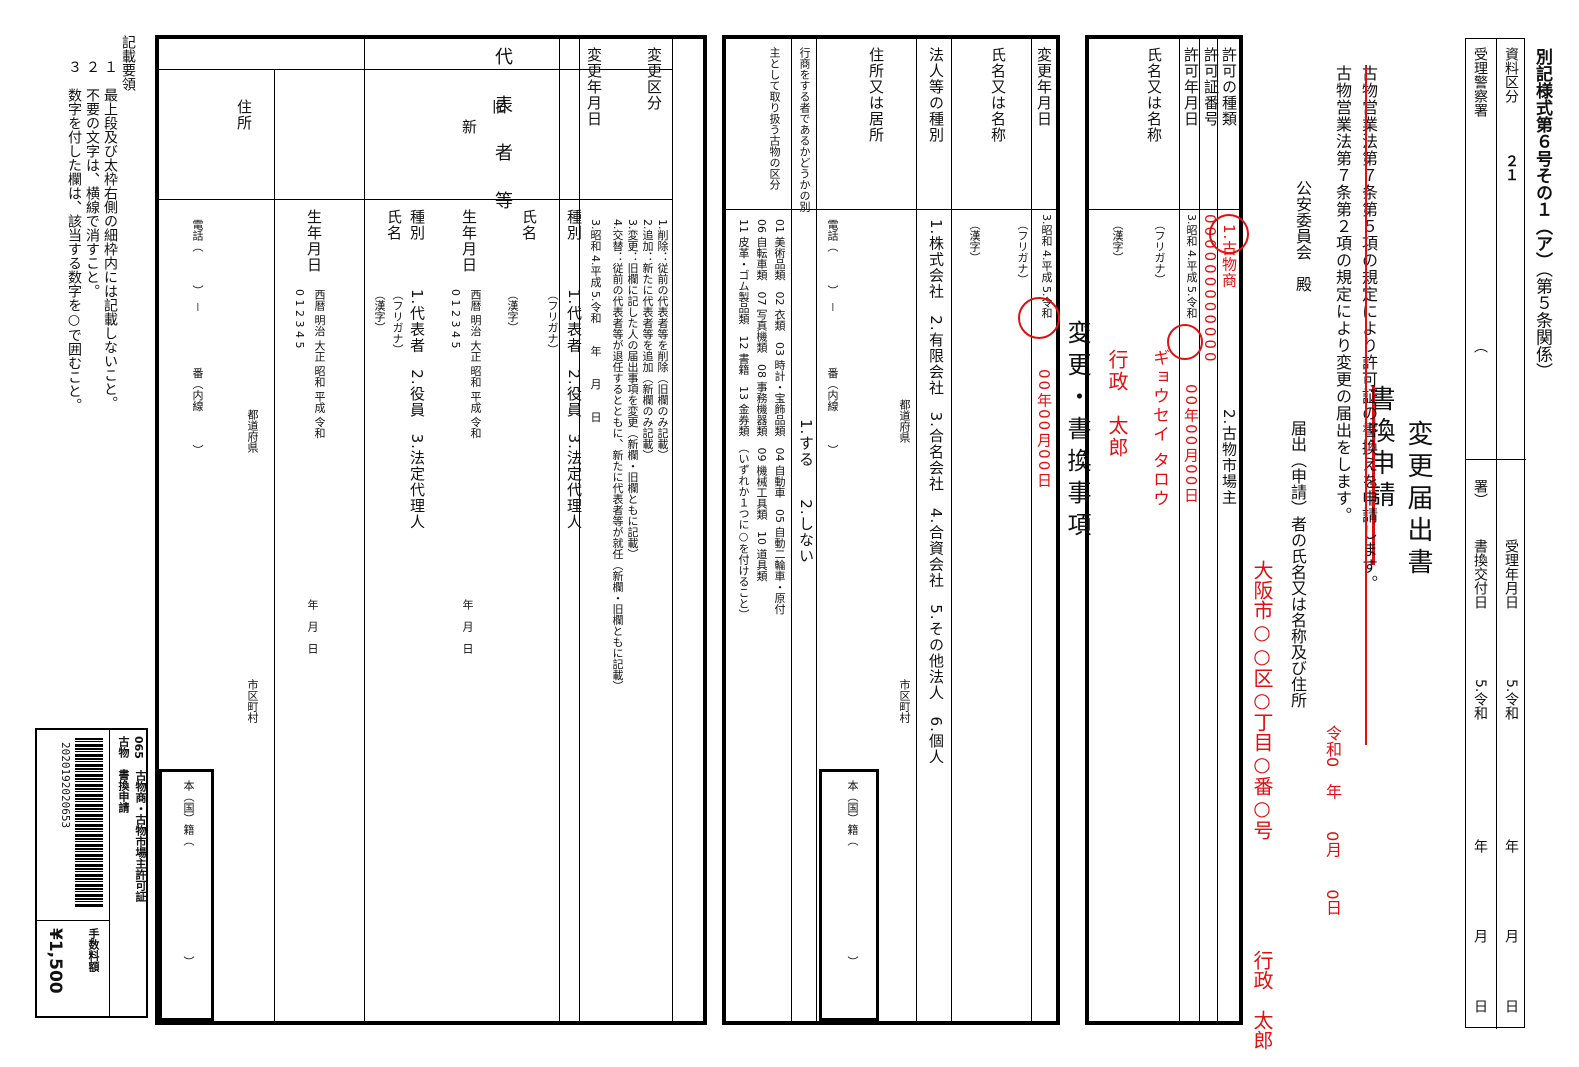 This screenshot has width=1579, height=1067. What do you see at coordinates (1542, 214) in the screenshot?
I see `form-title: 別記様式第６号その１（ア）（第５条関係）` at bounding box center [1542, 214].